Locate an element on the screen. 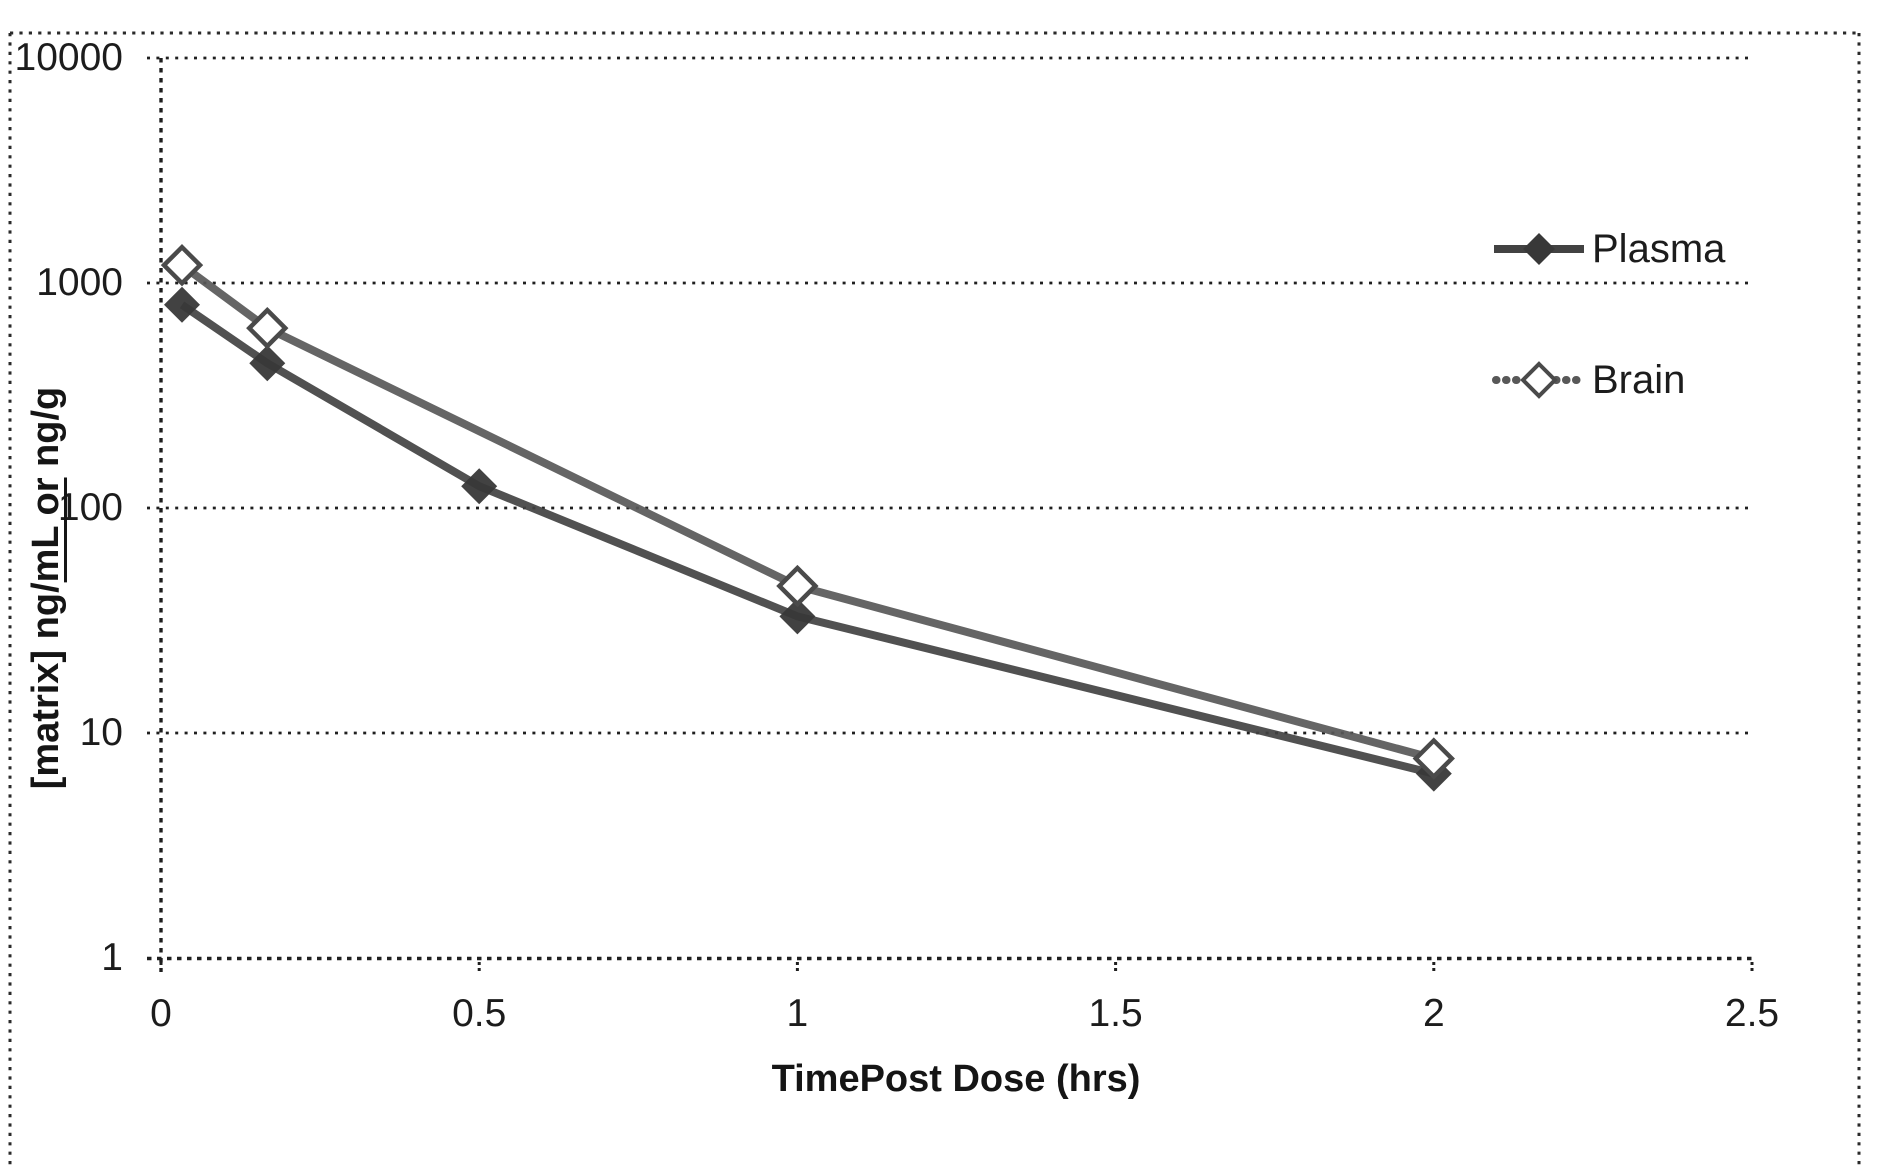 Image resolution: width=1879 pixels, height=1168 pixels. y-tick-label-1000: 1000 is located at coordinates (79, 282).